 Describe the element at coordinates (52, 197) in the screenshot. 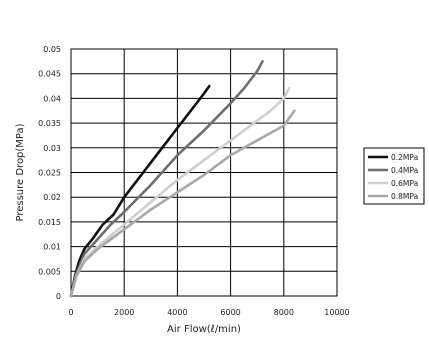

I see `y-tick-label: 0.02` at that location.